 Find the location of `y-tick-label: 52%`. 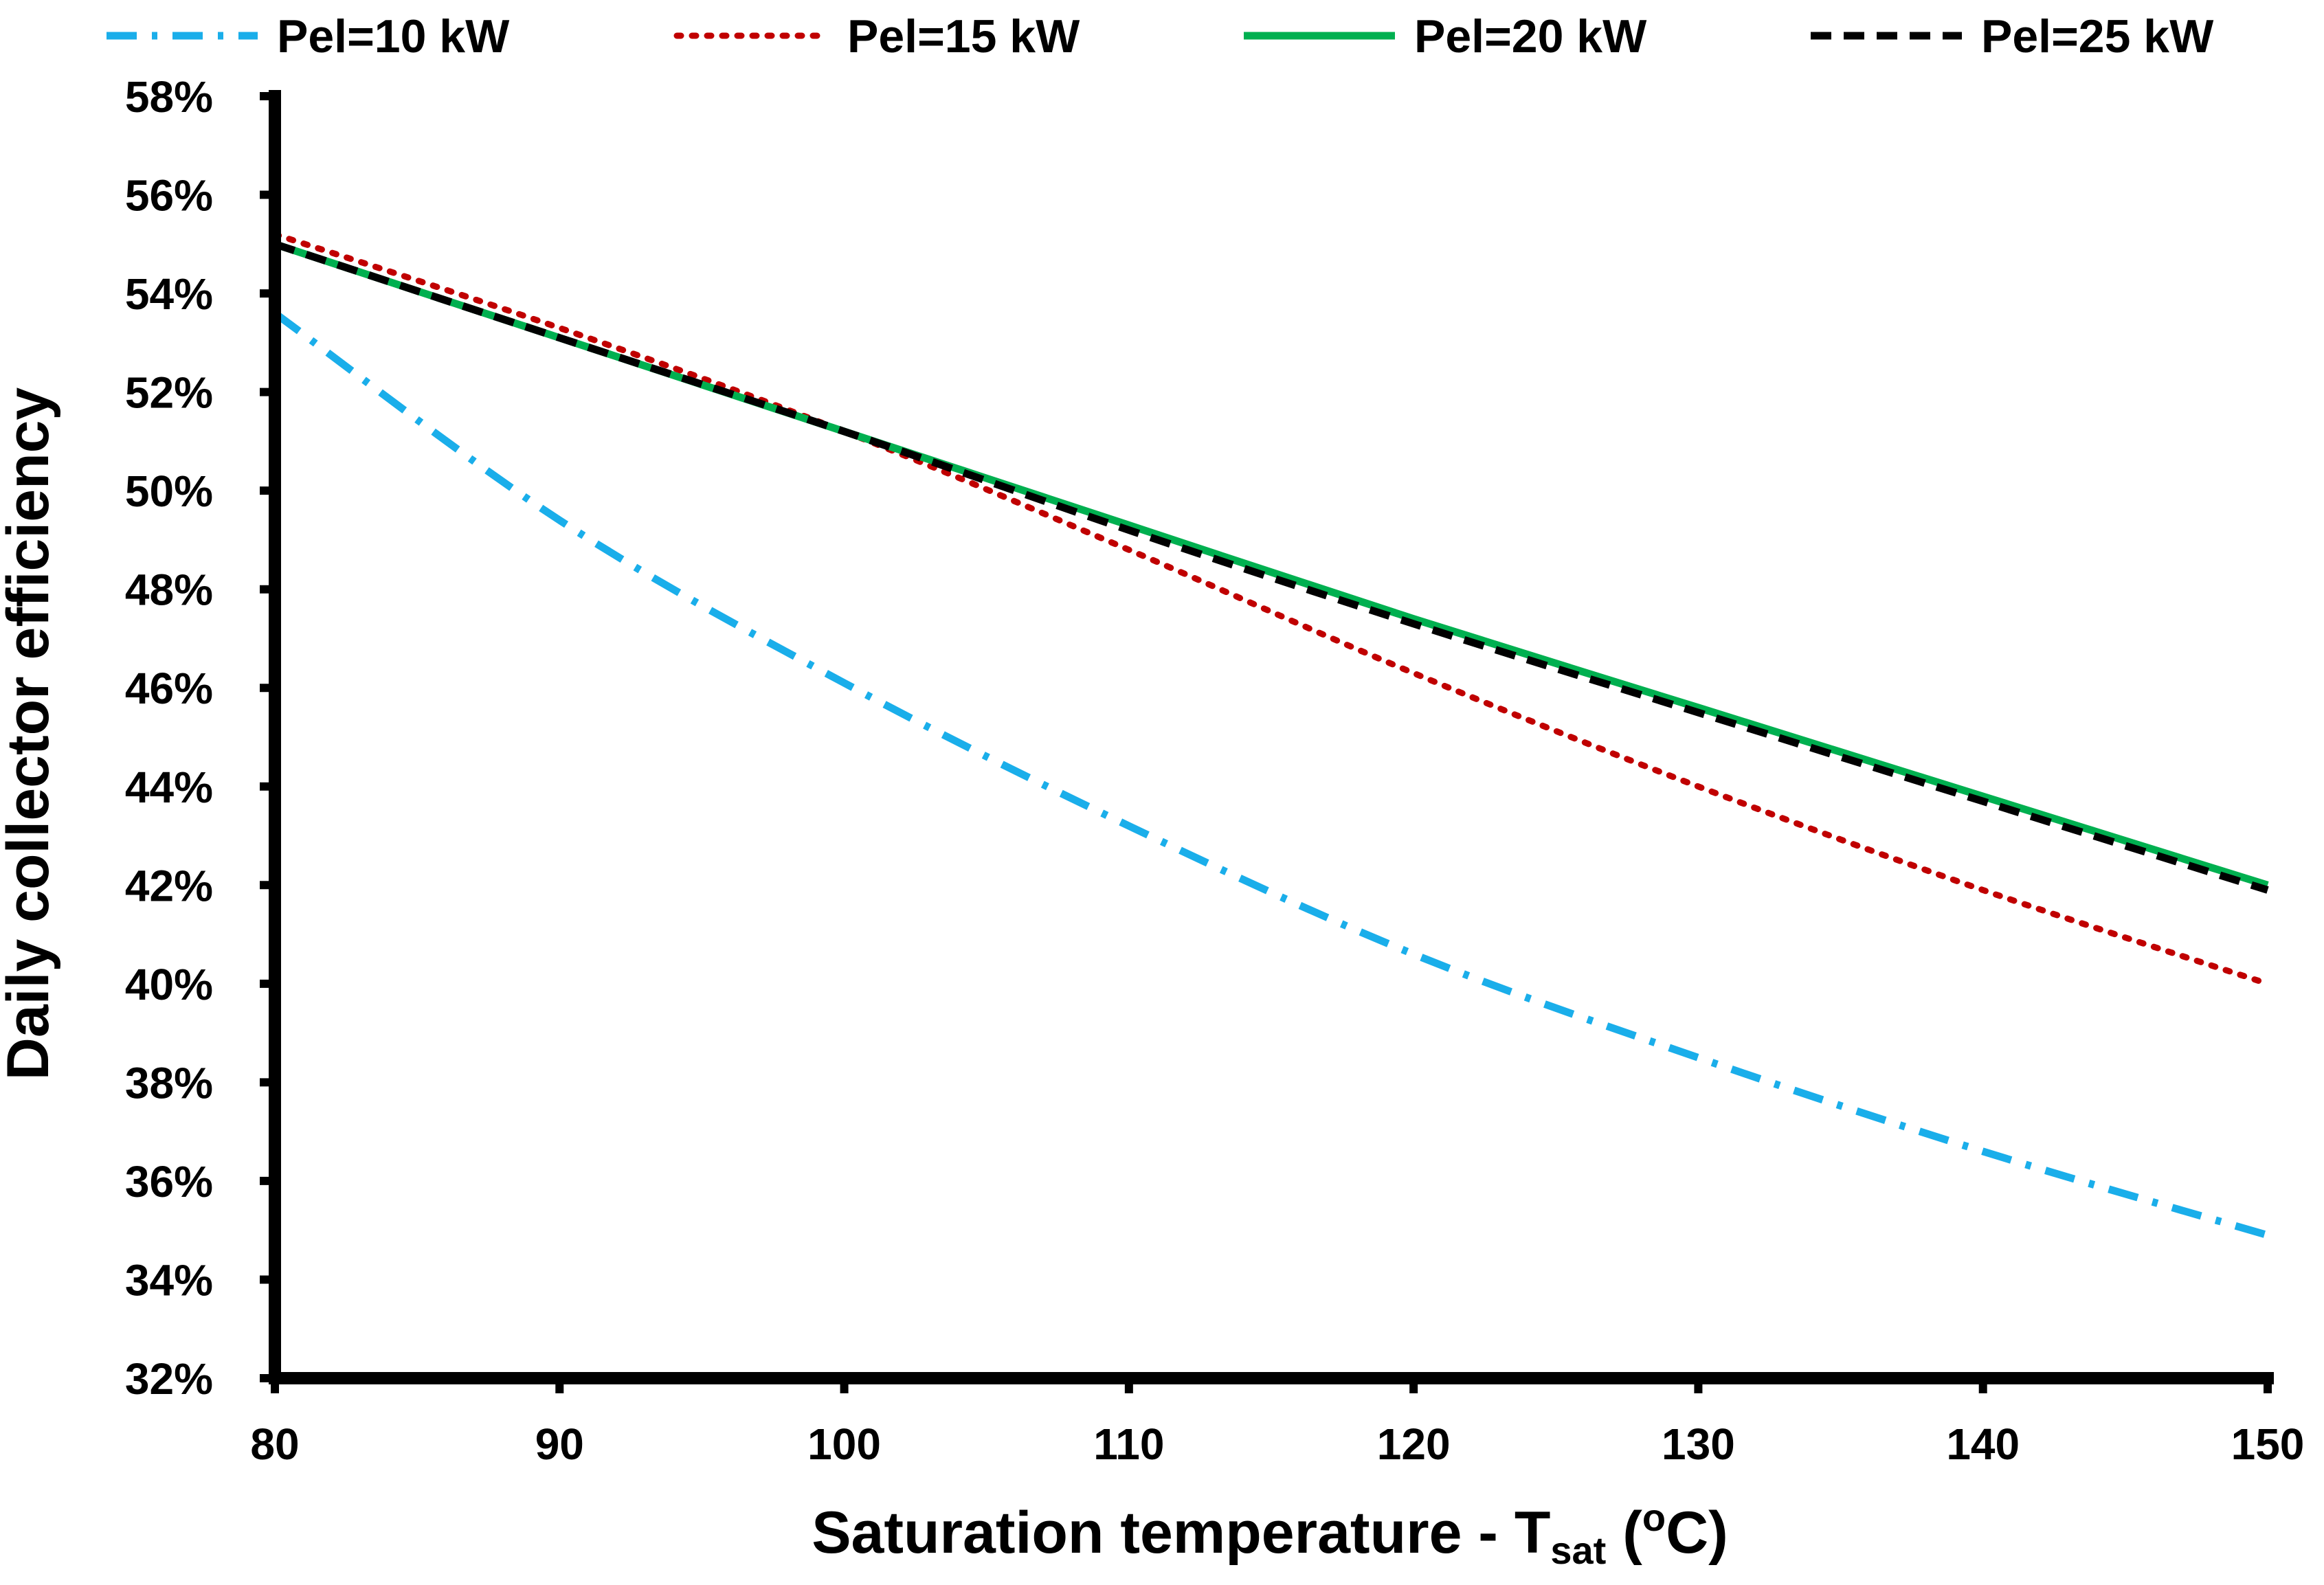

y-tick-label: 52% is located at coordinates (169, 393).